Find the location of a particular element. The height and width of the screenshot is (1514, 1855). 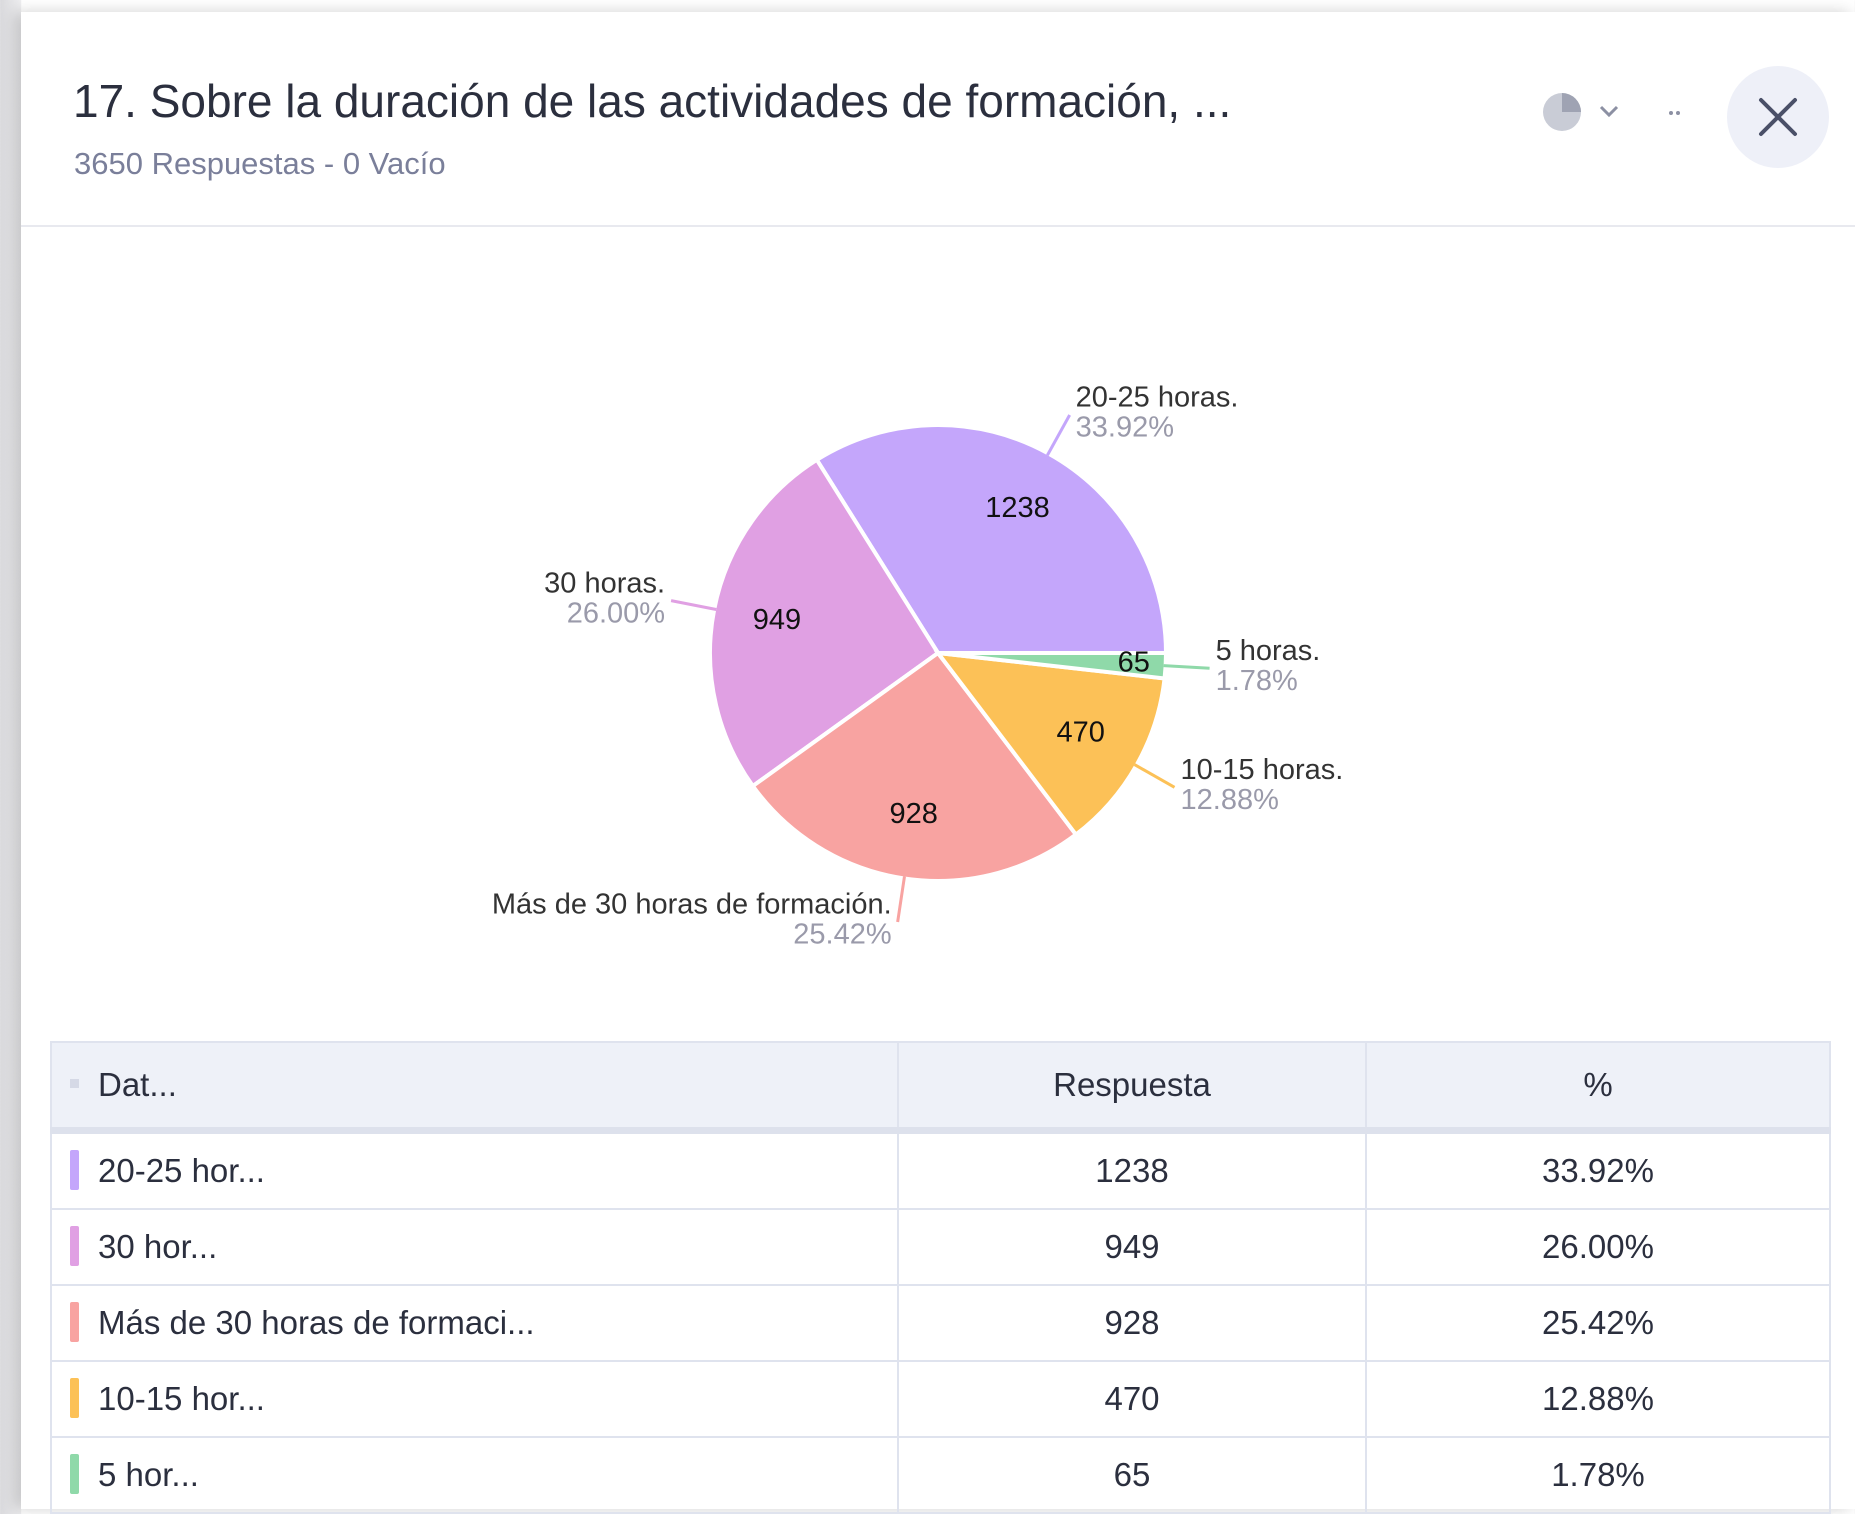

table-cell: 928 is located at coordinates (1132, 1323).